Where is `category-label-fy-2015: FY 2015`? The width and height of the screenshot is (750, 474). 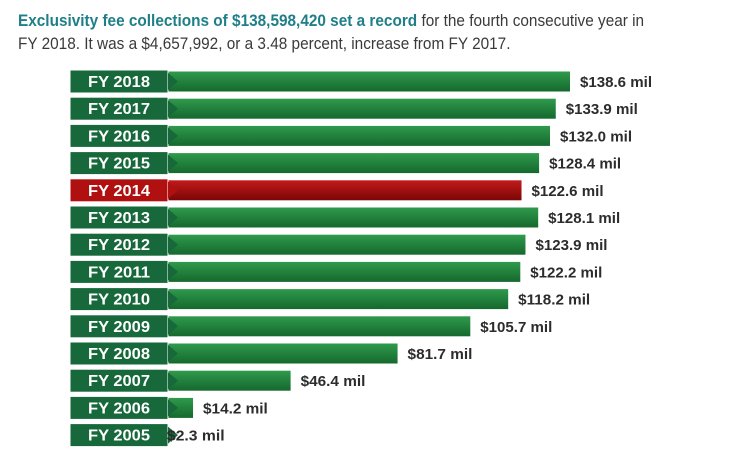
category-label-fy-2015: FY 2015 is located at coordinates (119, 164).